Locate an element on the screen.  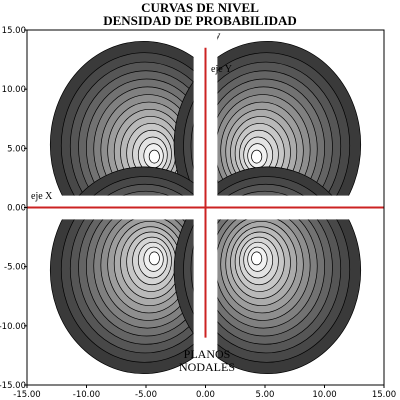
x-tick-label: -10.00 is located at coordinates (86, 395).